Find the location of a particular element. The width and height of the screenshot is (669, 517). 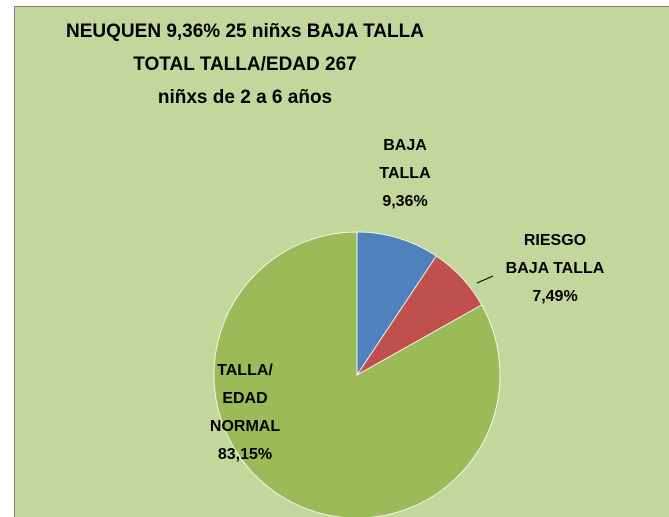

label-line: NORMAL is located at coordinates (245, 426).